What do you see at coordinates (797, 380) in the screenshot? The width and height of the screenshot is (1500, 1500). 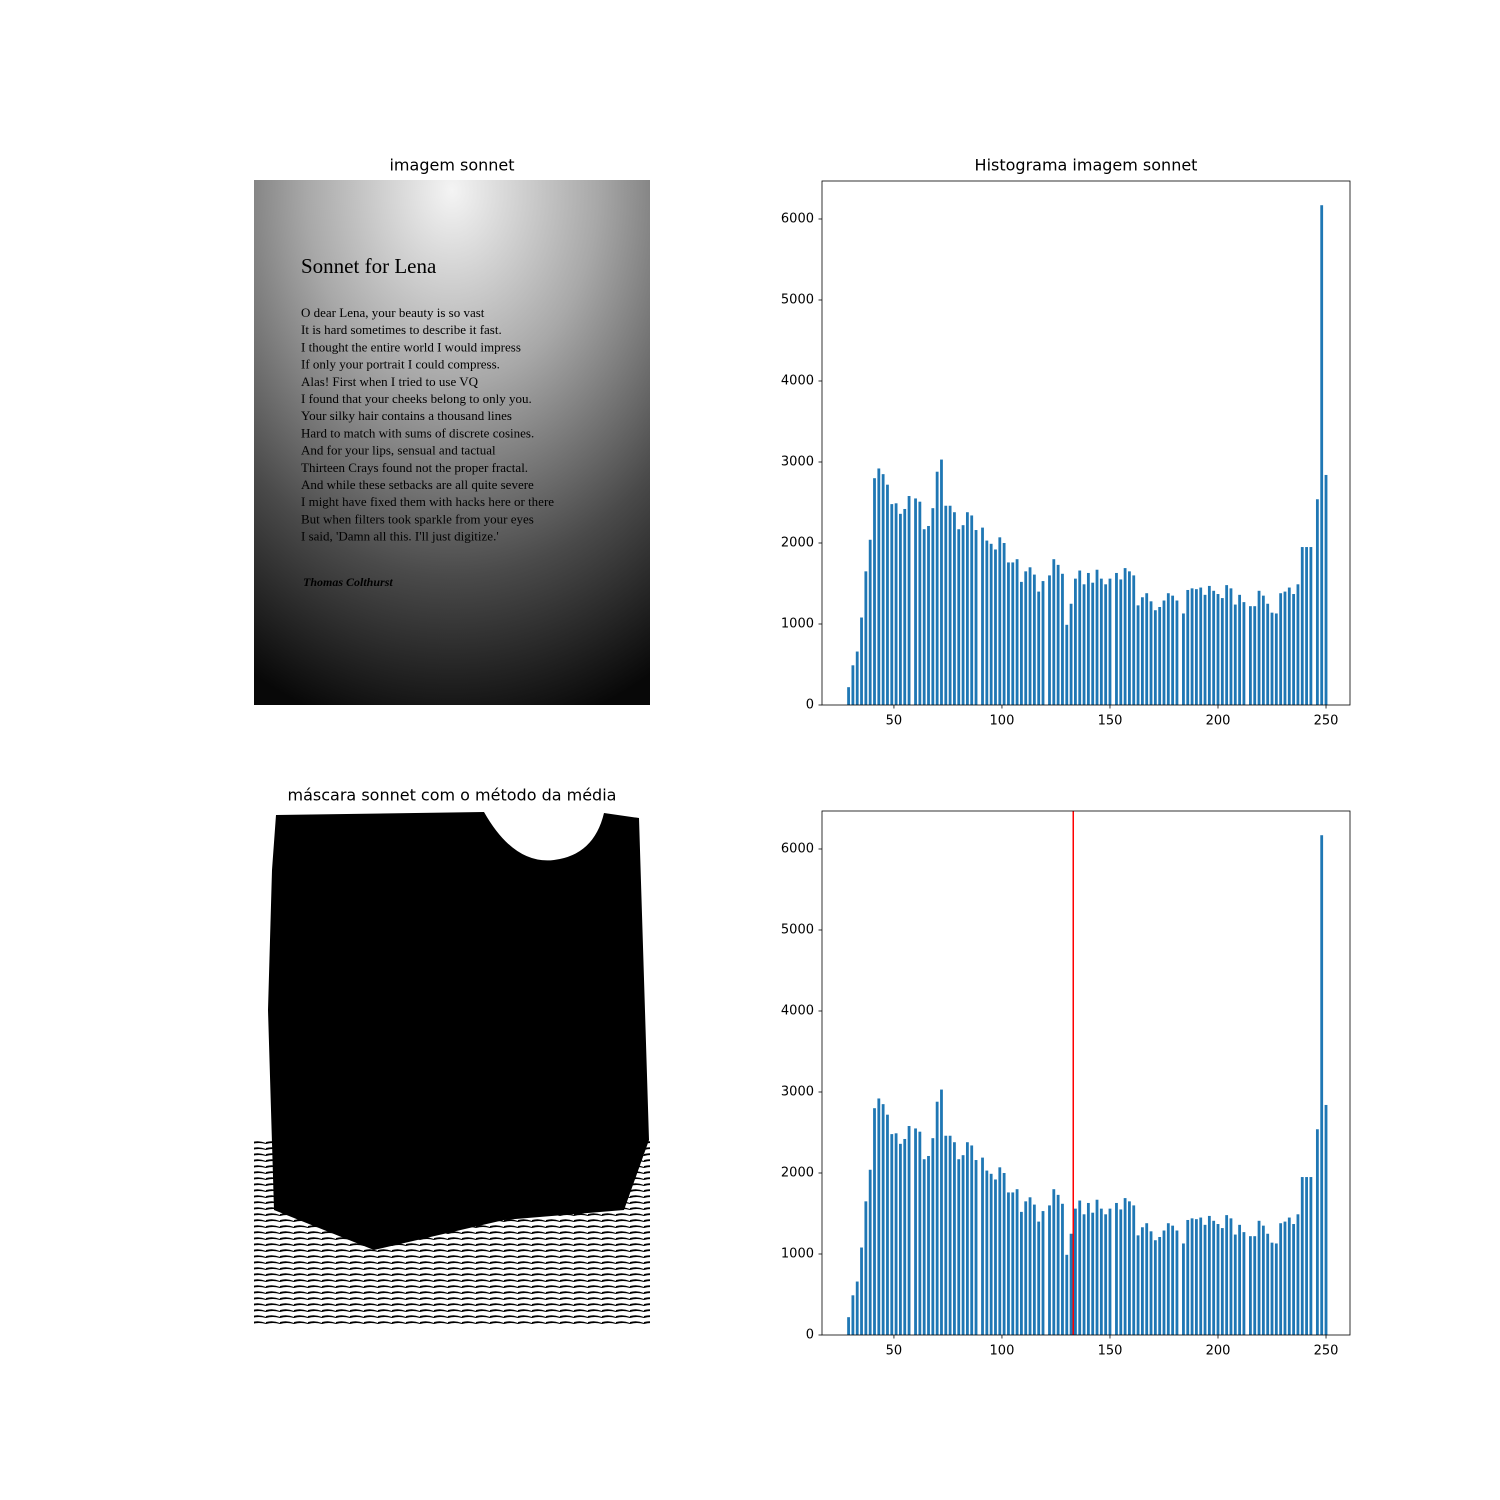 I see `y-tick-label: 4000` at bounding box center [797, 380].